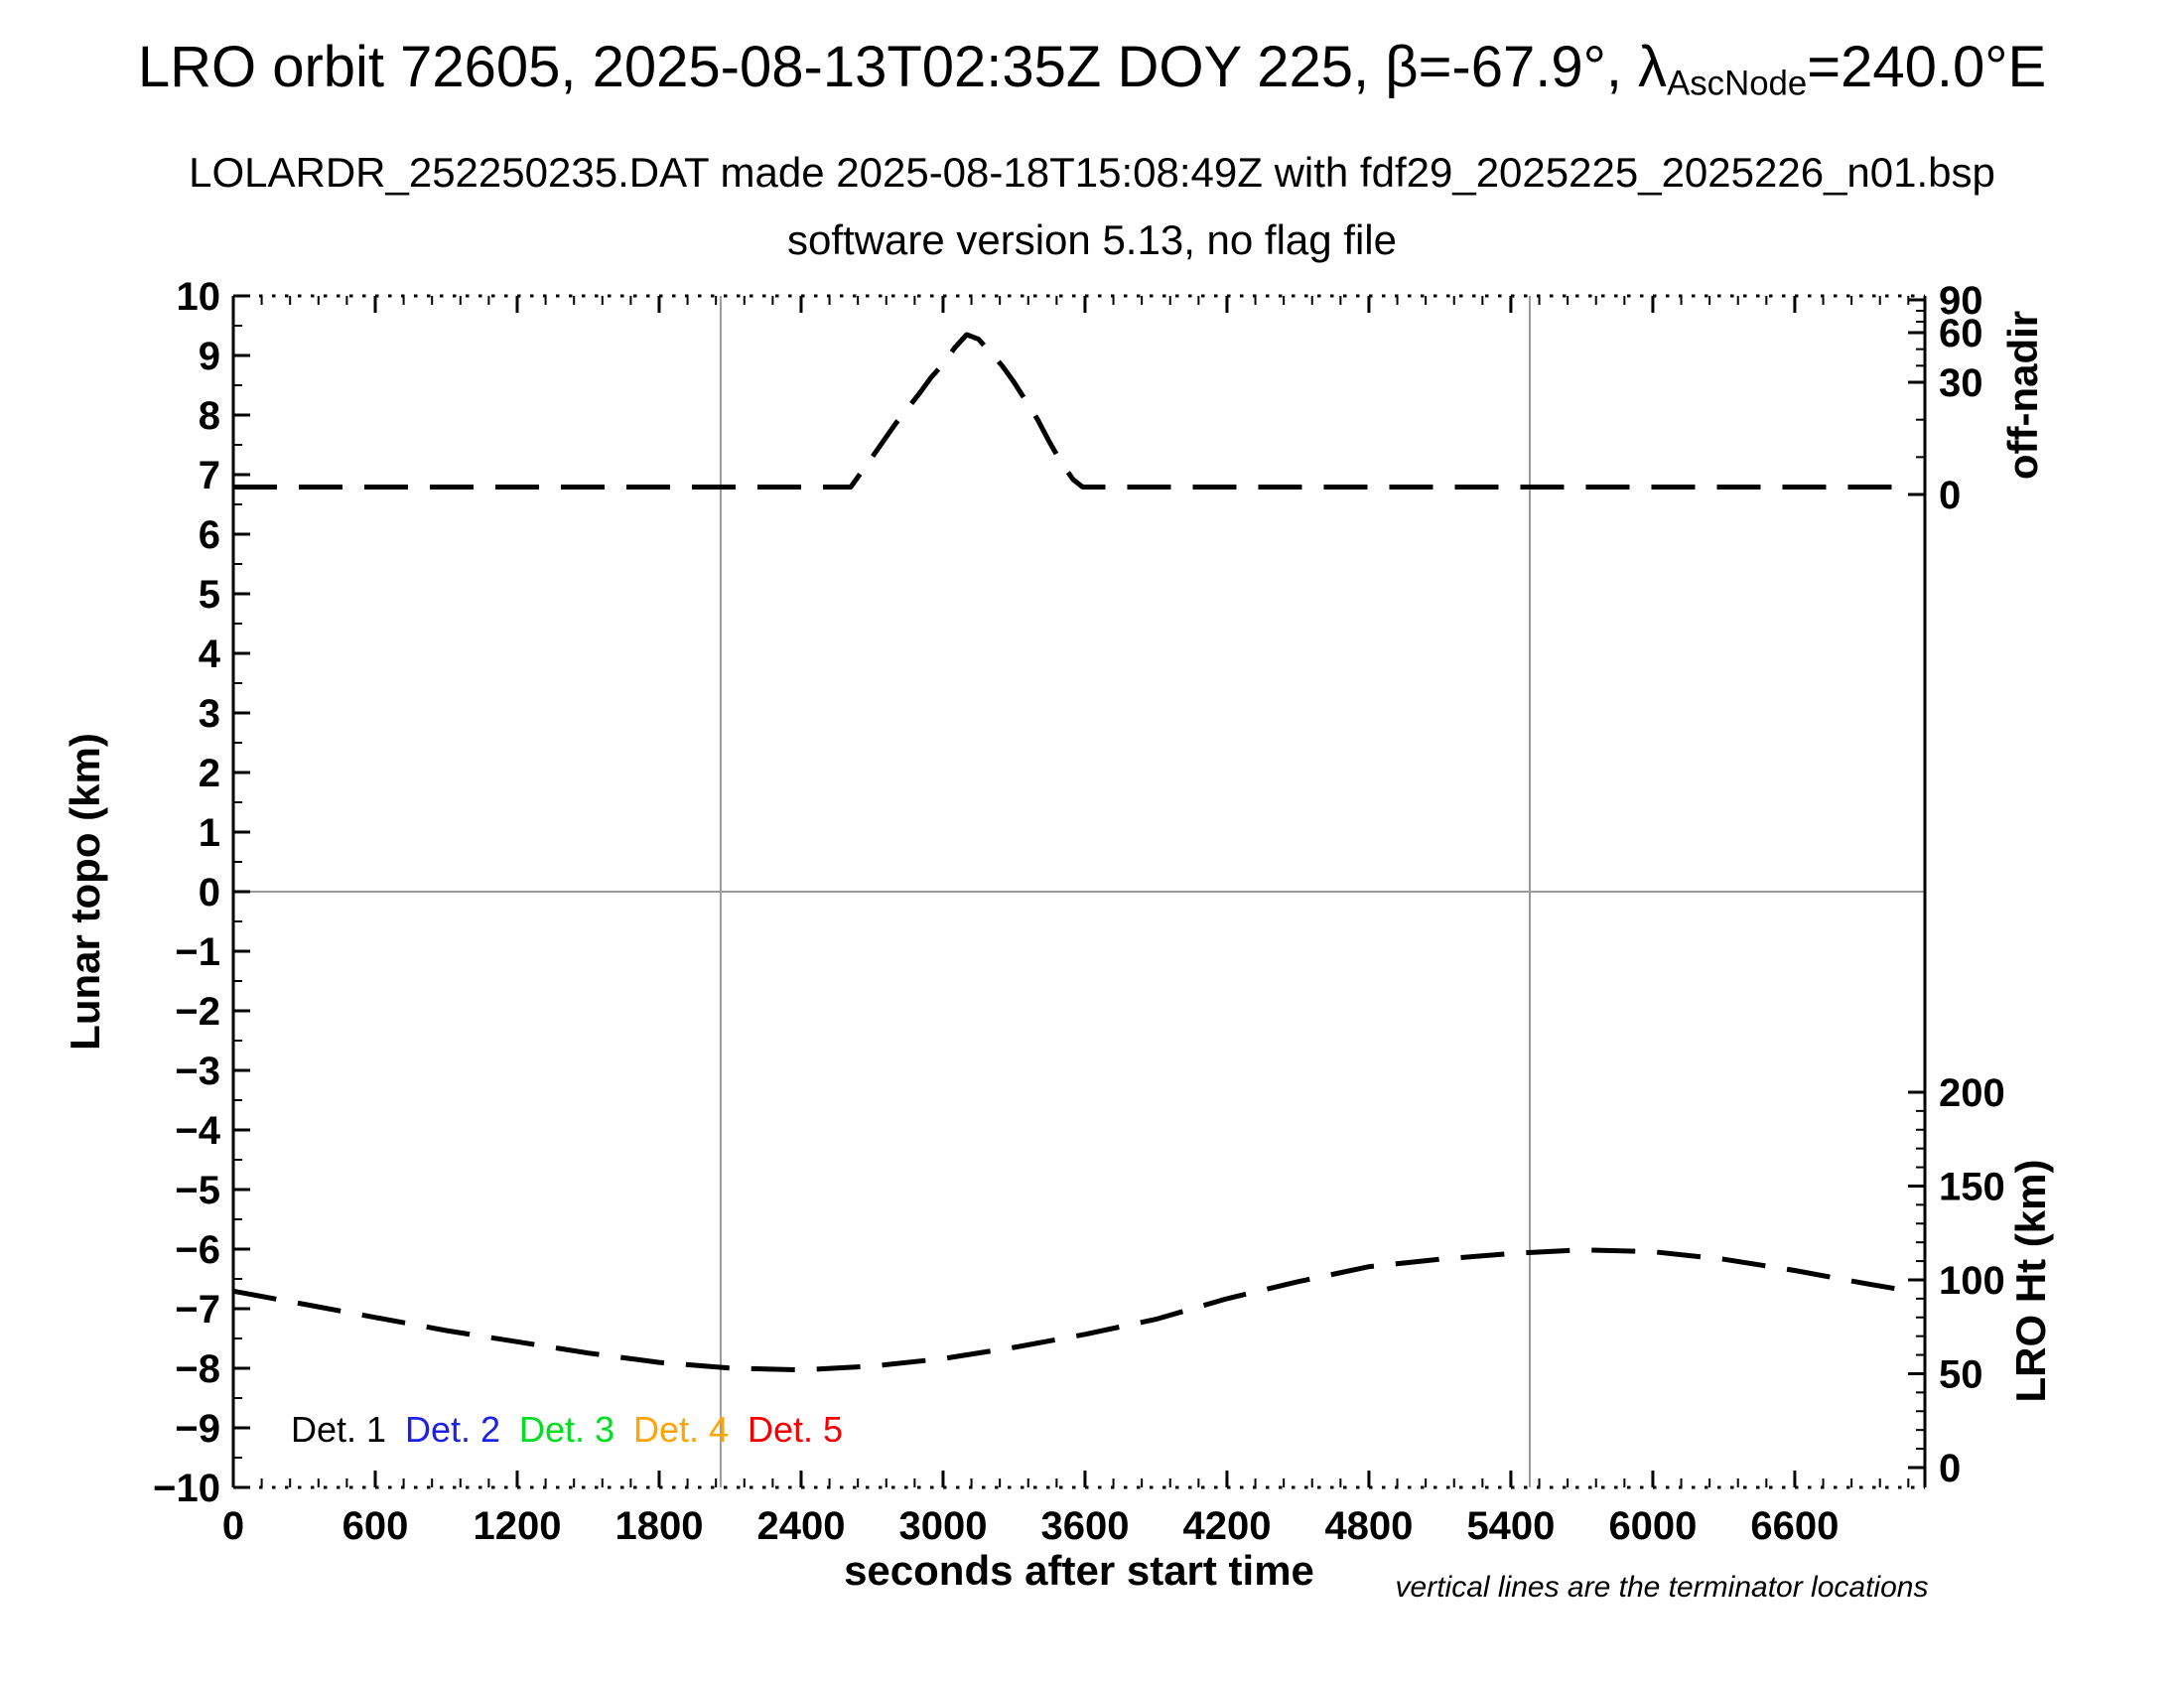 Image resolution: width=2184 pixels, height=1688 pixels. I want to click on legend-item-det-1: Det. 1, so click(338, 1429).